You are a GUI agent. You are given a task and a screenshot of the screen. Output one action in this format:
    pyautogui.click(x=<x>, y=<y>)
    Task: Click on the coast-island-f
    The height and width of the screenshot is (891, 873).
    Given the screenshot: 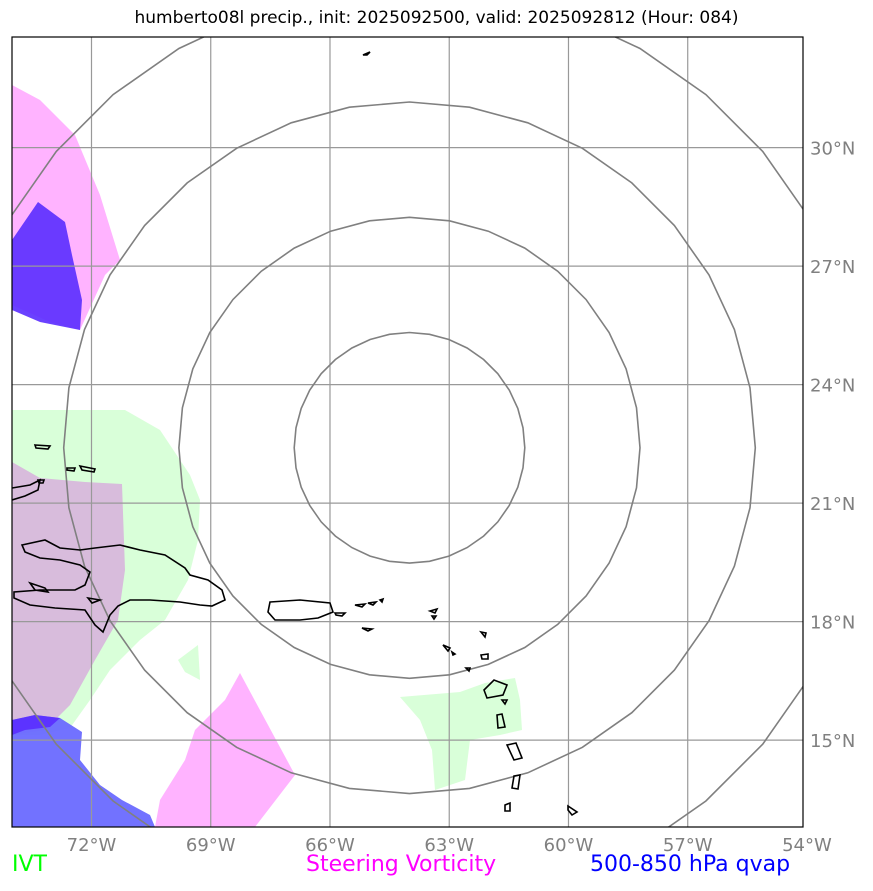 What is the action you would take?
    pyautogui.click(x=381, y=600)
    